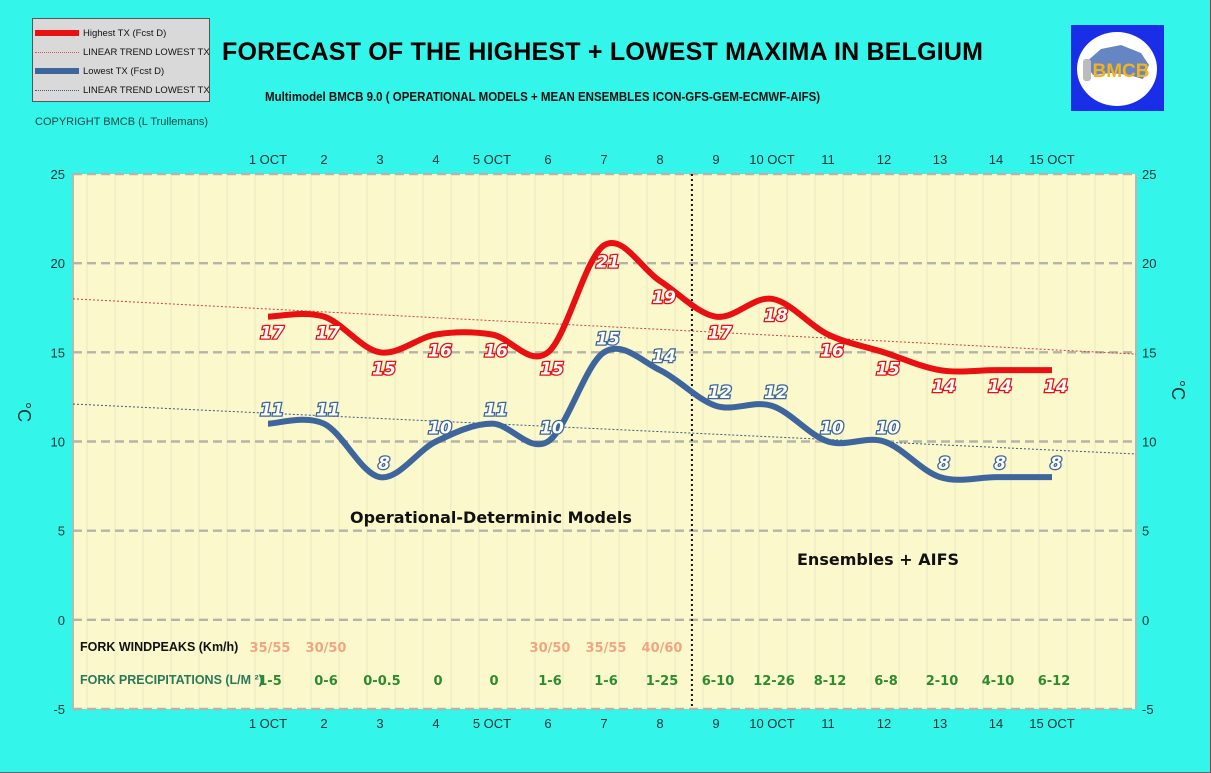 The height and width of the screenshot is (773, 1211). I want to click on y-tick-label-right: 5, so click(1145, 531).